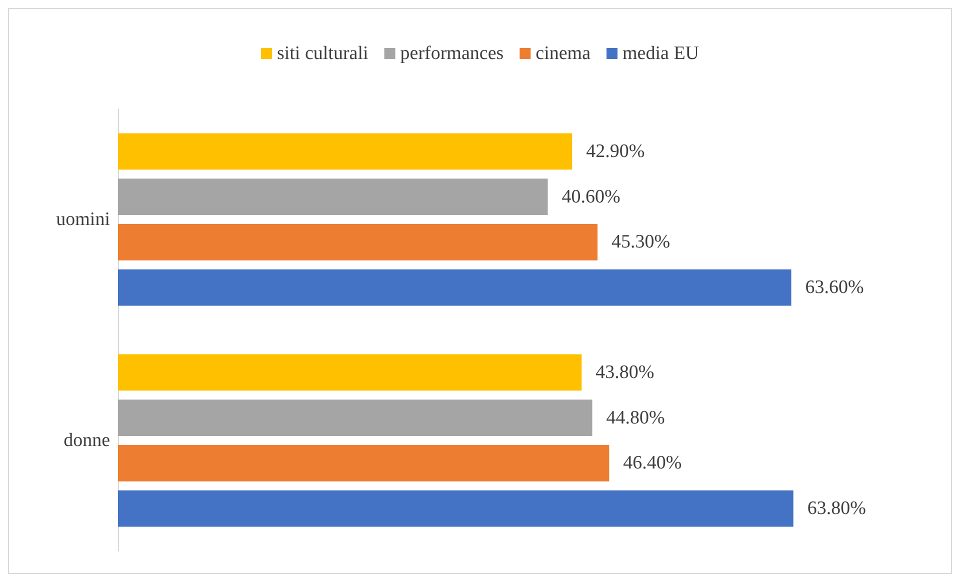  What do you see at coordinates (652, 463) in the screenshot?
I see `data-label: 46.40%` at bounding box center [652, 463].